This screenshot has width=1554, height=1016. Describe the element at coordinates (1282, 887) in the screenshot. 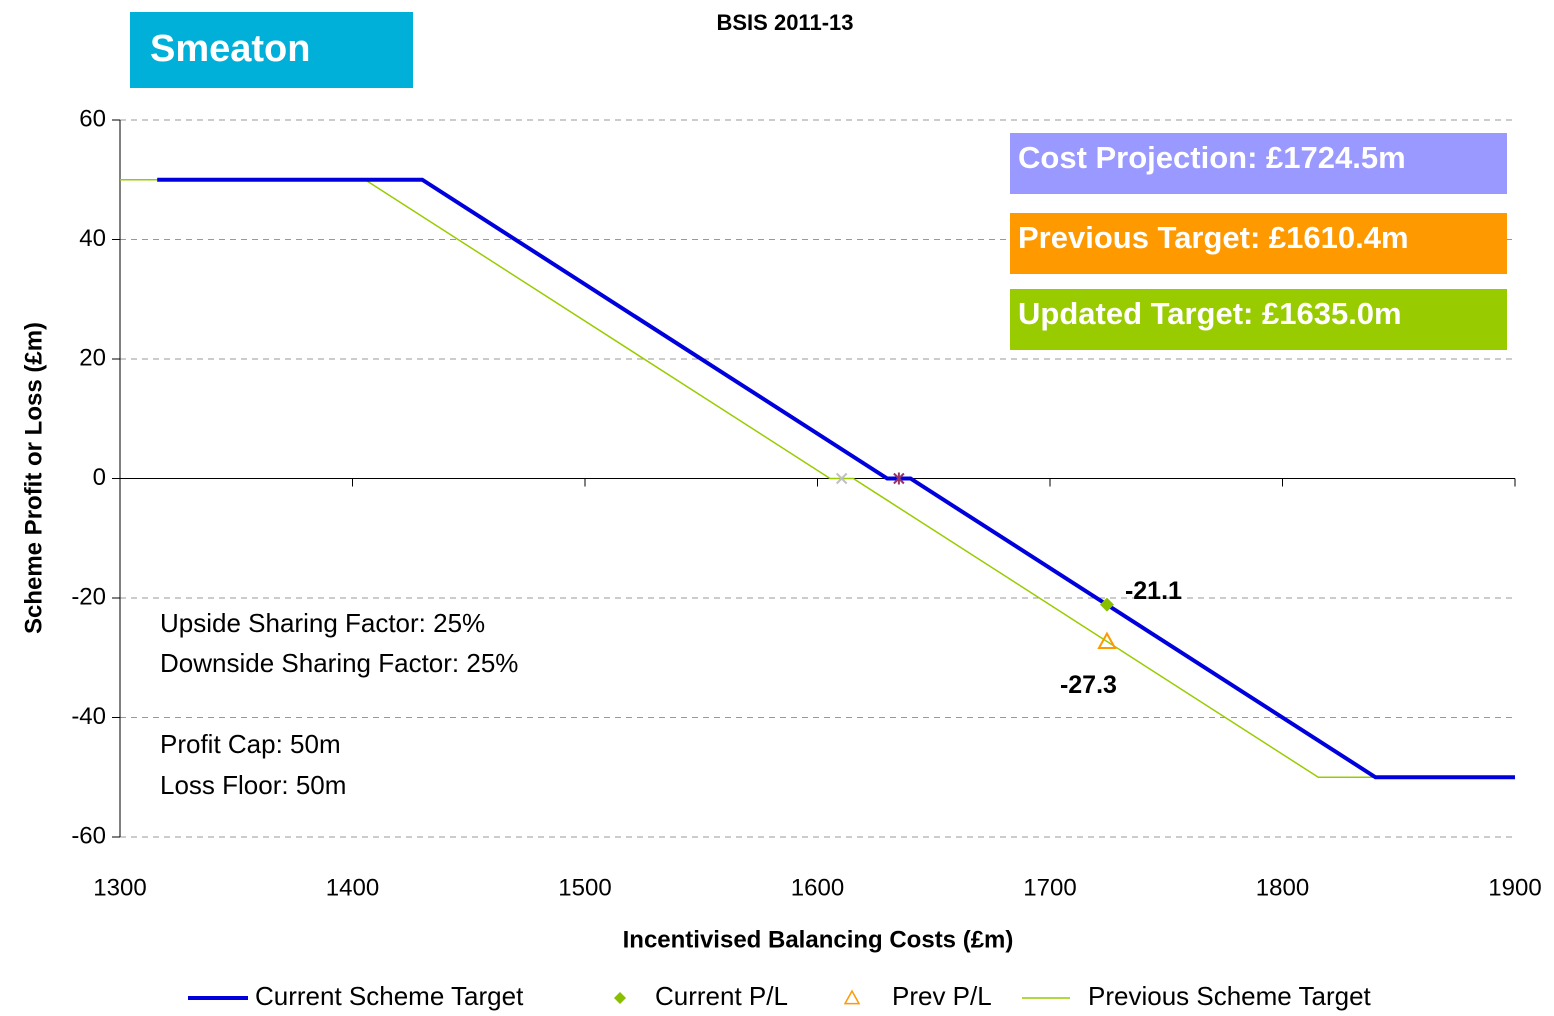

I see `x-tick-label: 1800` at that location.